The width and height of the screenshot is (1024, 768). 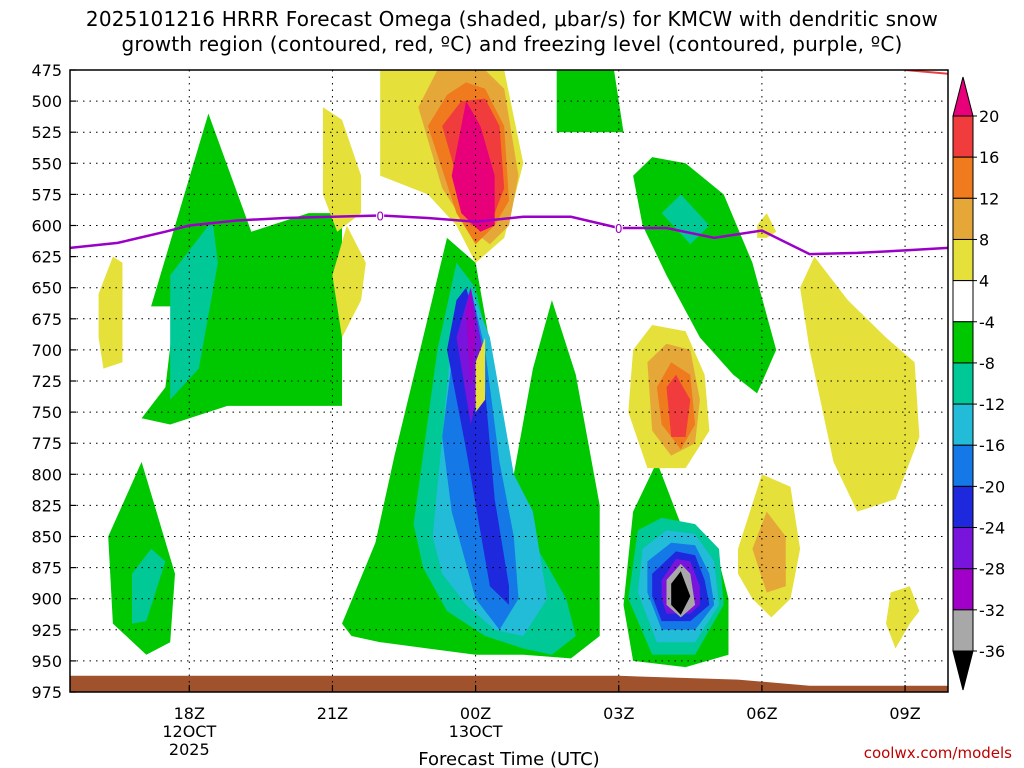 I want to click on colorbar-label: -28, so click(x=992, y=569).